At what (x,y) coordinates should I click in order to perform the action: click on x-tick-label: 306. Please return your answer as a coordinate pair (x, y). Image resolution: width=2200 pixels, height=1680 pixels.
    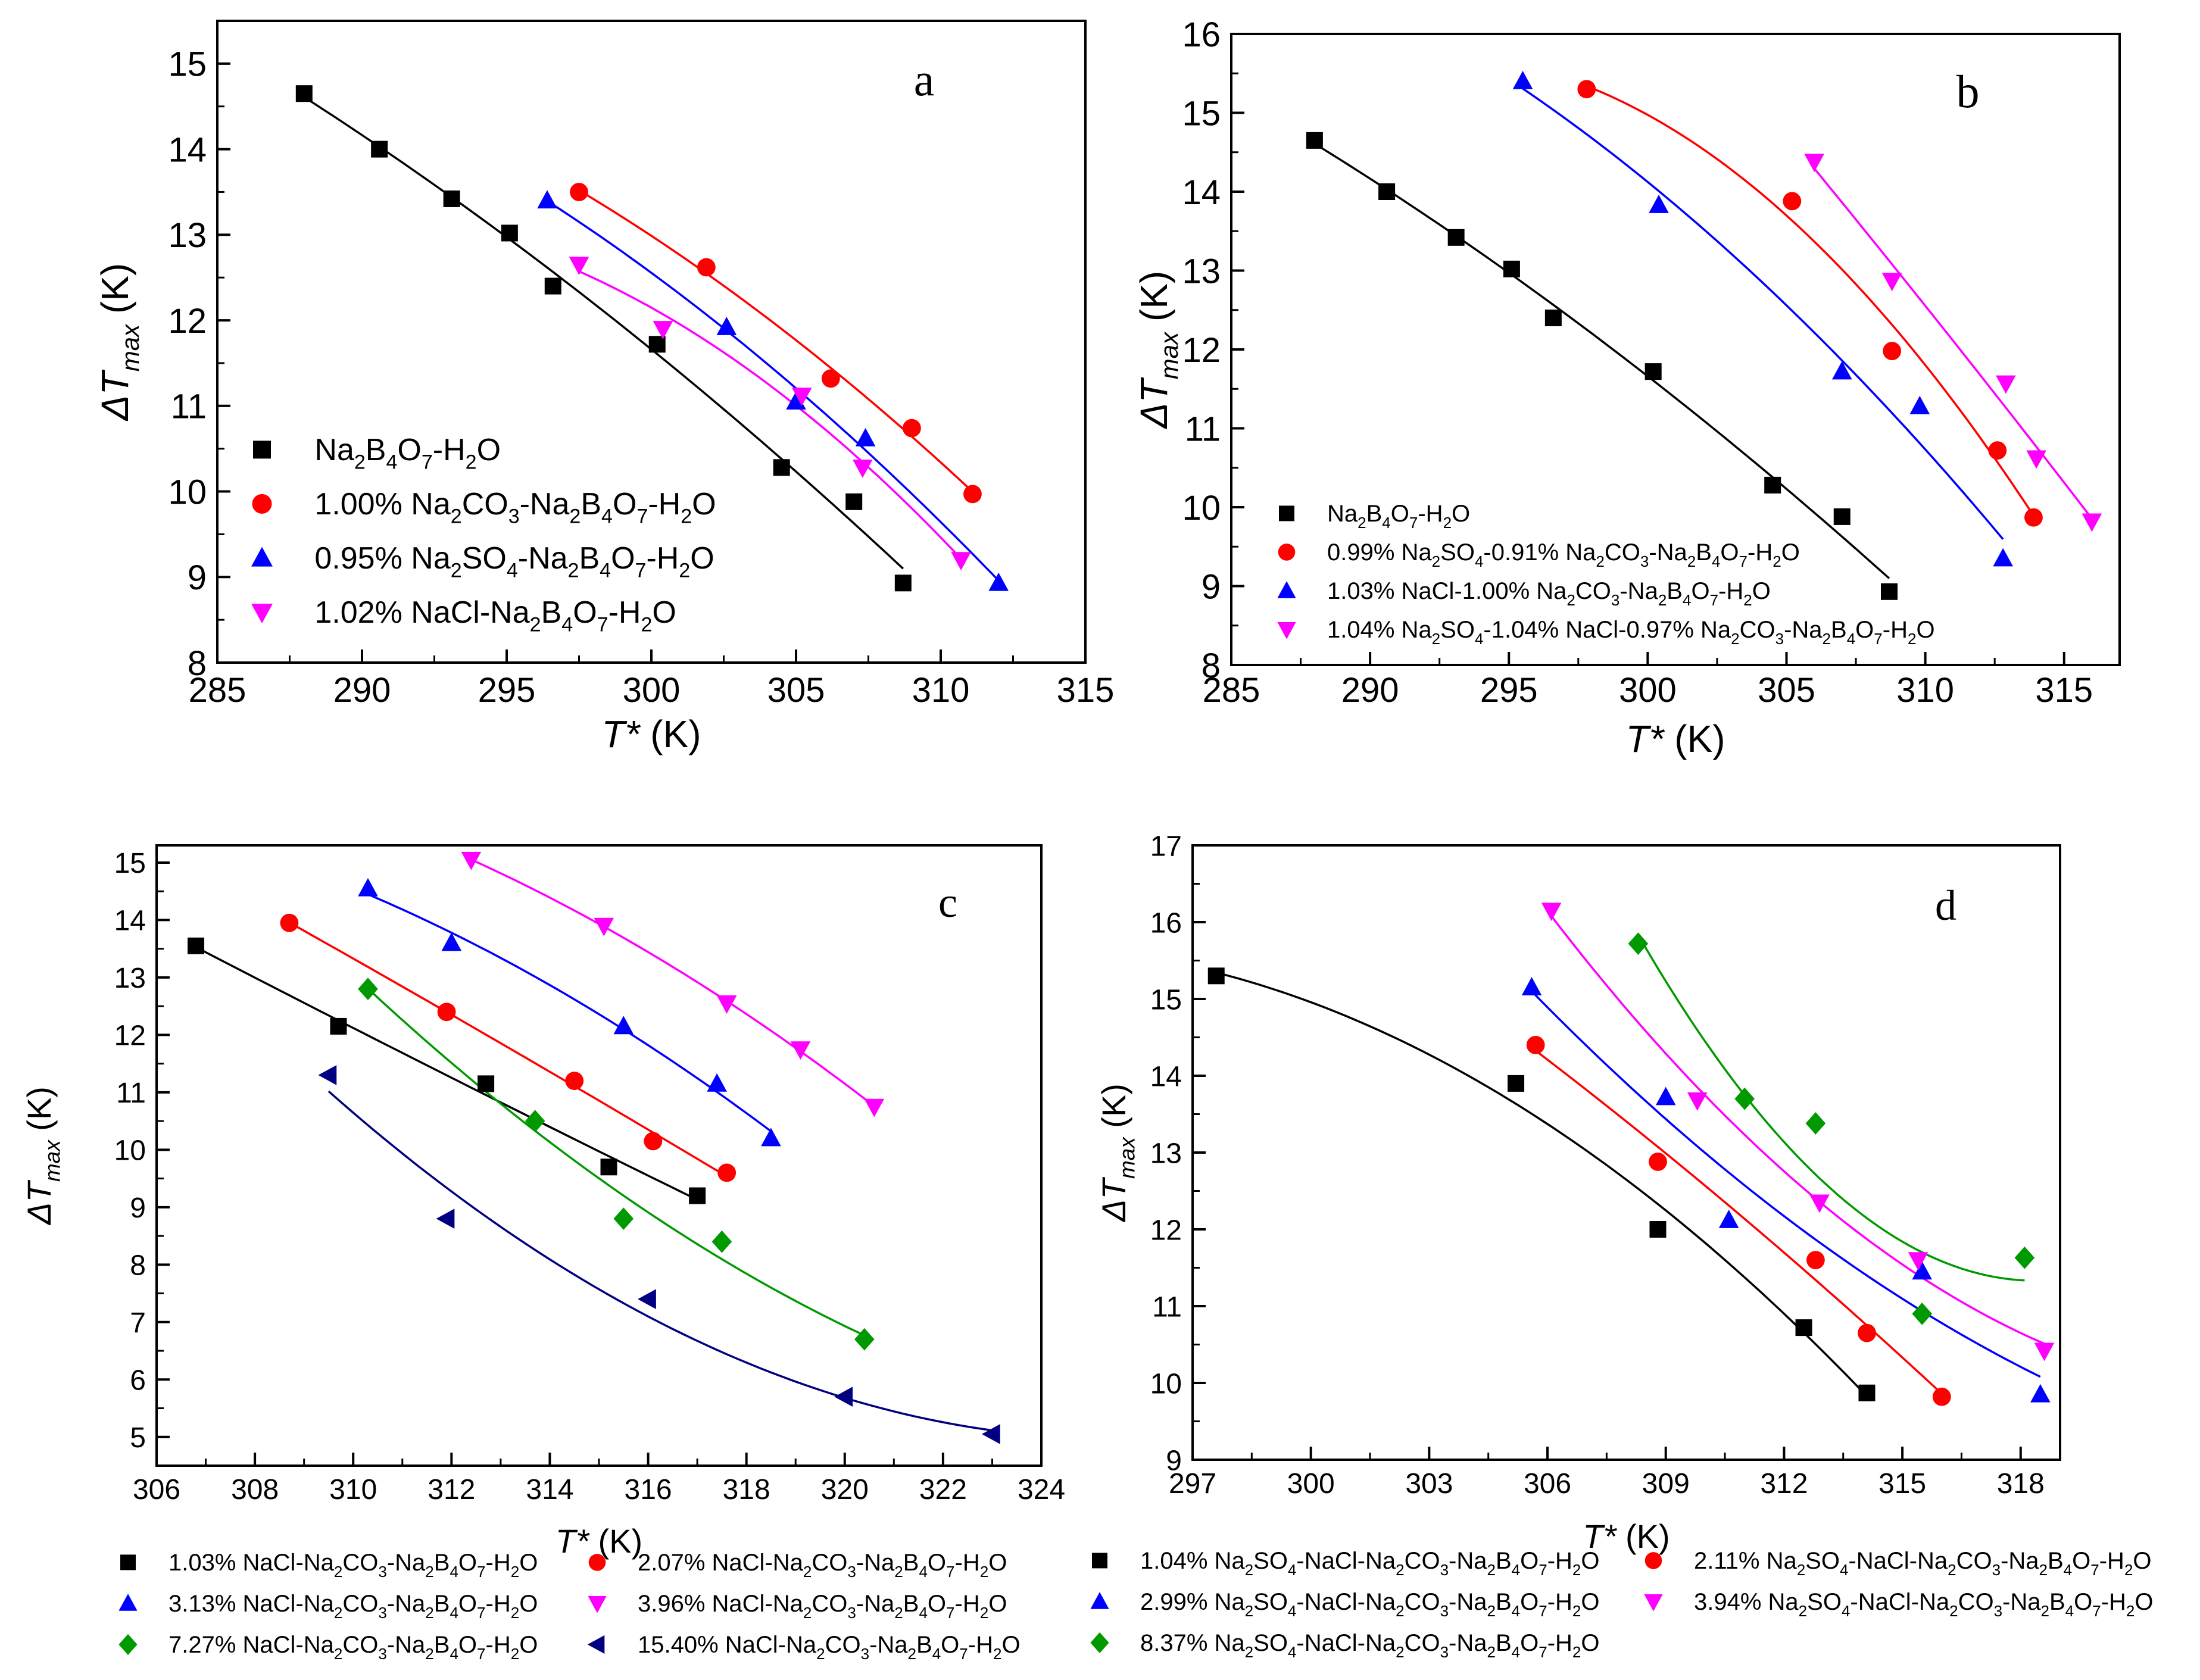
    Looking at the image, I should click on (156, 1490).